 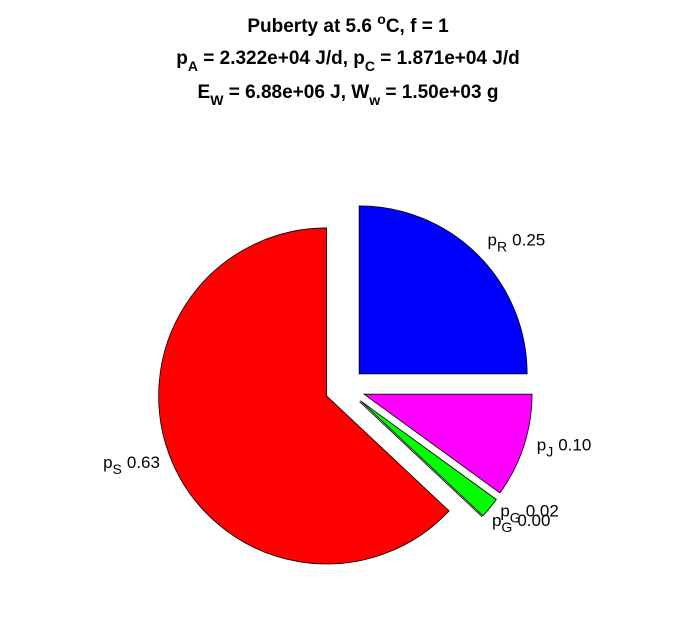 What do you see at coordinates (528, 239) in the screenshot?
I see `slice-value-label: 0.25` at bounding box center [528, 239].